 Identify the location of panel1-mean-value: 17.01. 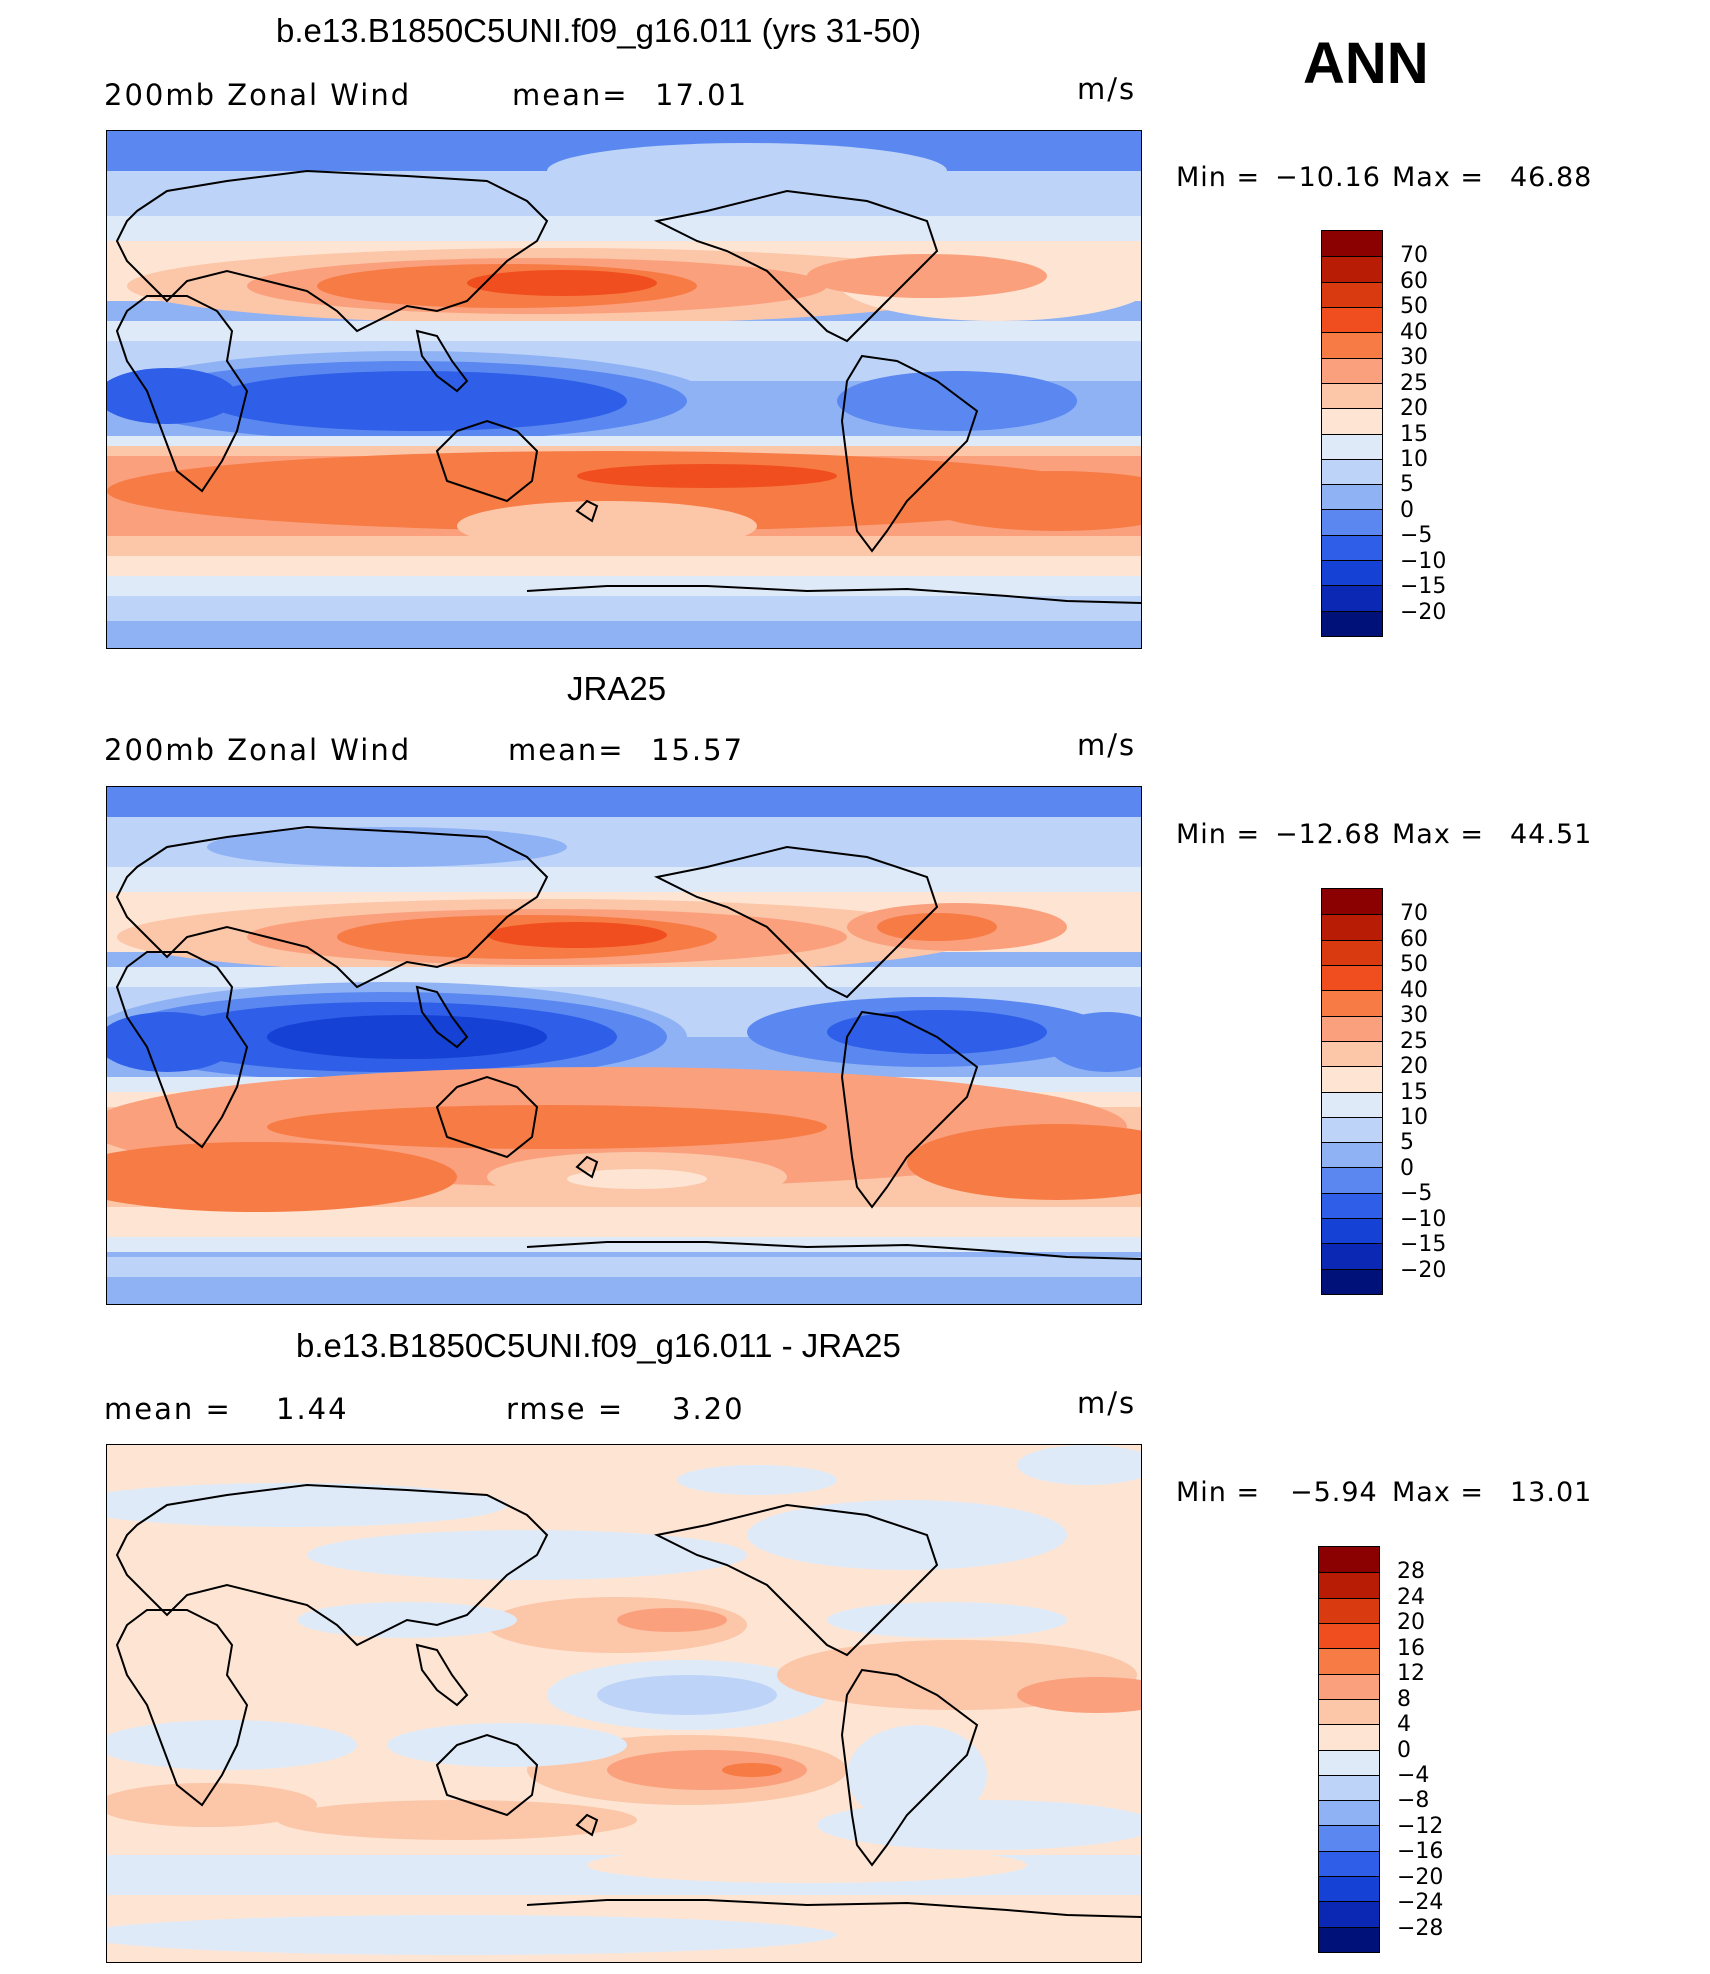
(702, 95).